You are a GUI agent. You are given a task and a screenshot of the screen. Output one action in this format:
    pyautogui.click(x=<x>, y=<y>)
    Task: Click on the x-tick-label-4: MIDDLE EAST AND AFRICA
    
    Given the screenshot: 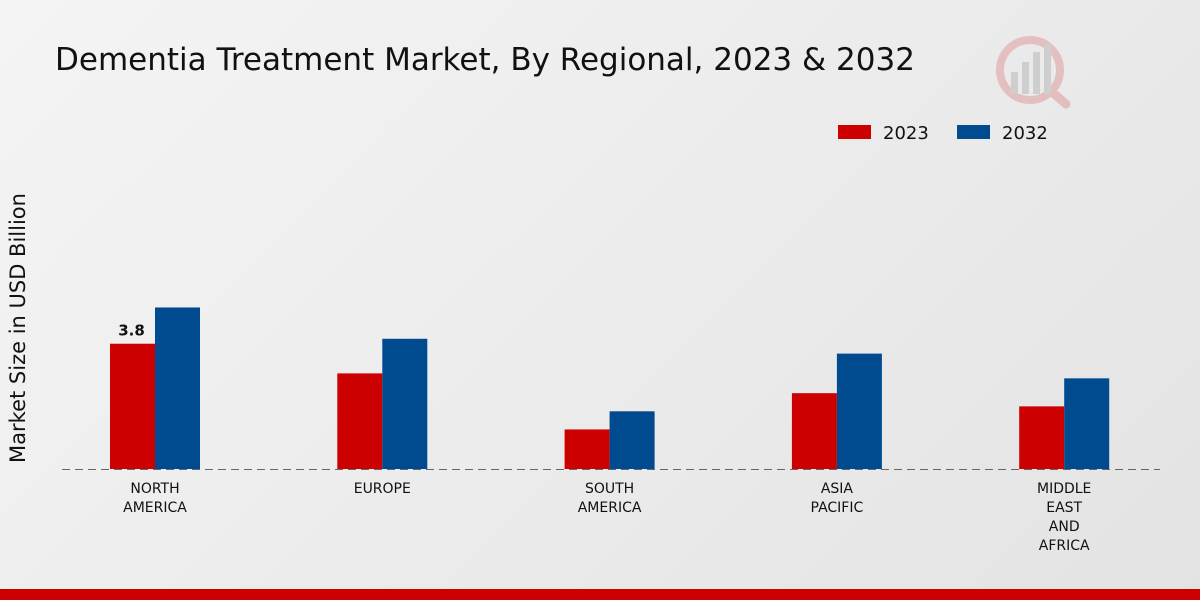 What is the action you would take?
    pyautogui.click(x=1064, y=517)
    